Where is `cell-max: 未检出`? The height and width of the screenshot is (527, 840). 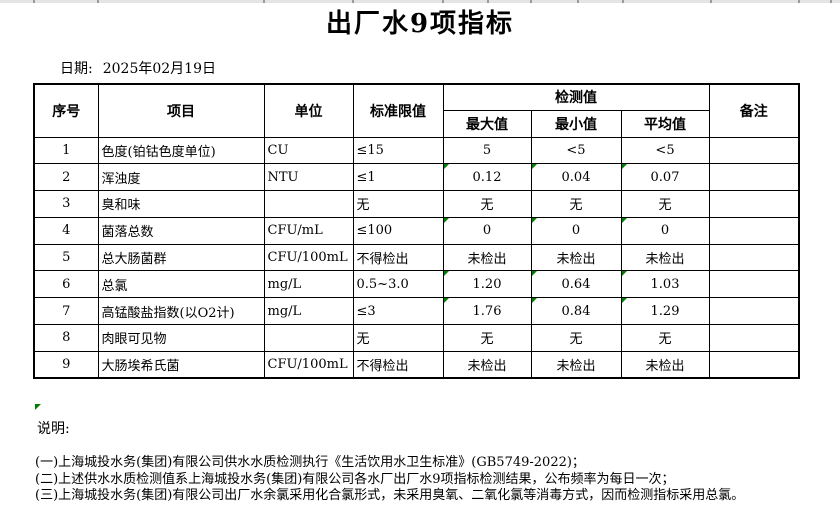
cell-max: 未检出 is located at coordinates (487, 257).